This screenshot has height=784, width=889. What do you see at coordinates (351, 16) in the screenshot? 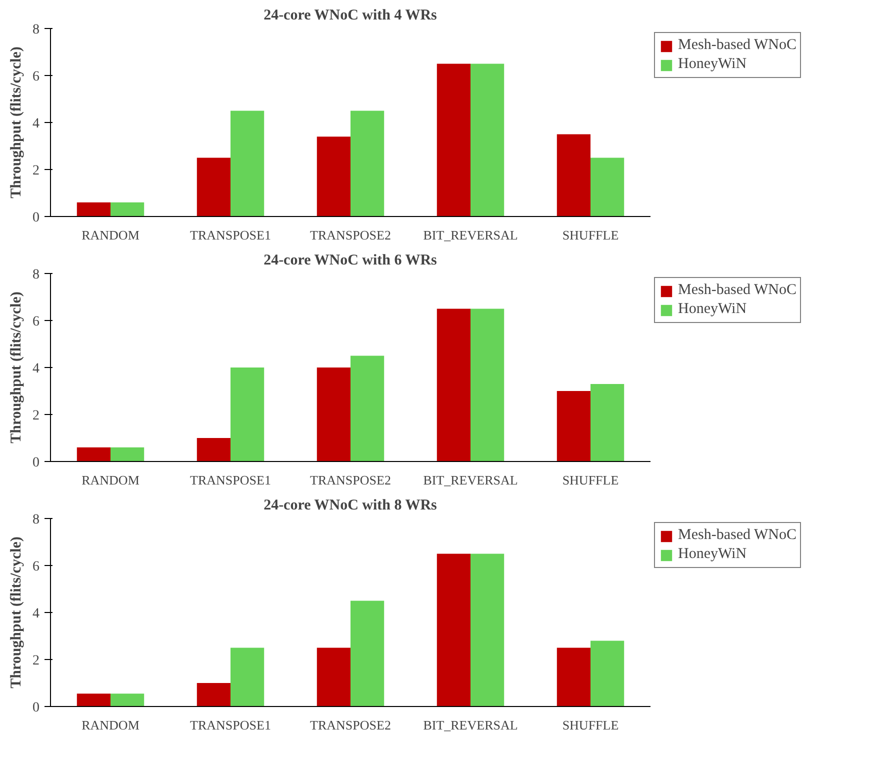
I see `chart-title: 24-core WNoC with 4 WRs` at bounding box center [351, 16].